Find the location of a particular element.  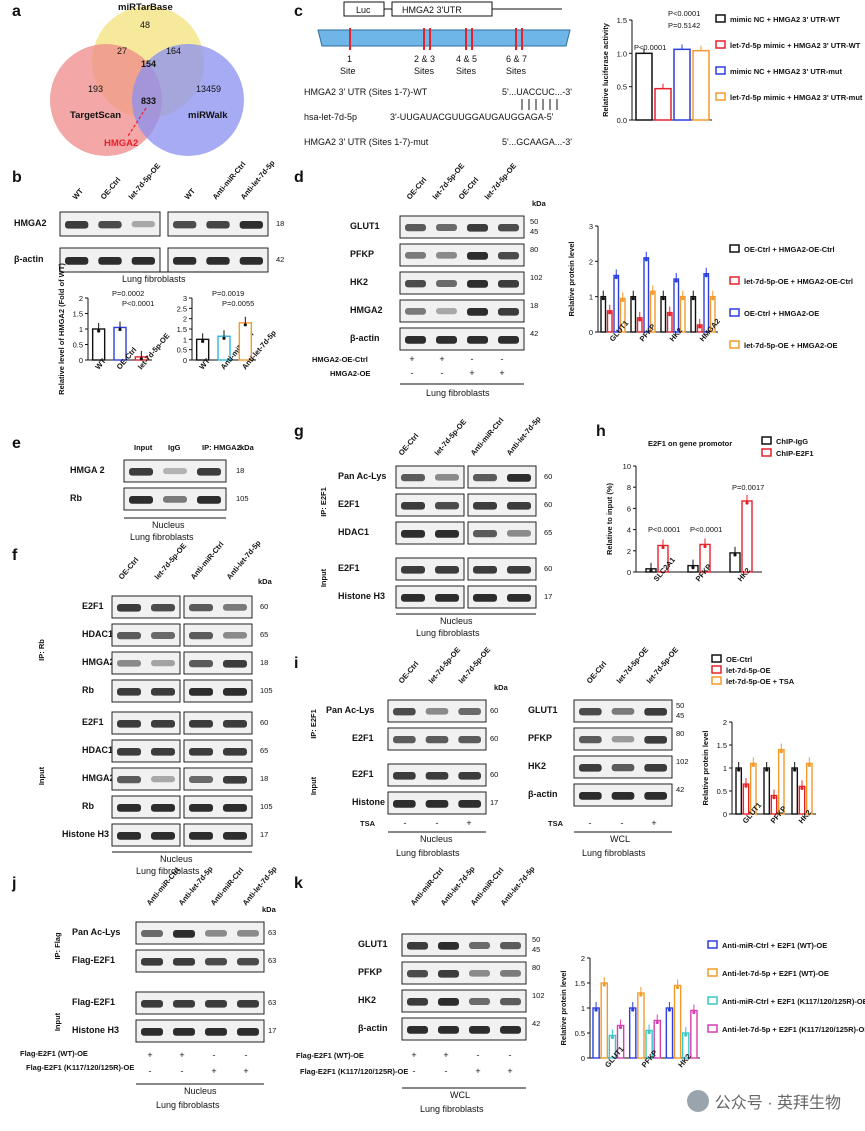

ip-label: IP: Flag is located at coordinates (57, 946).